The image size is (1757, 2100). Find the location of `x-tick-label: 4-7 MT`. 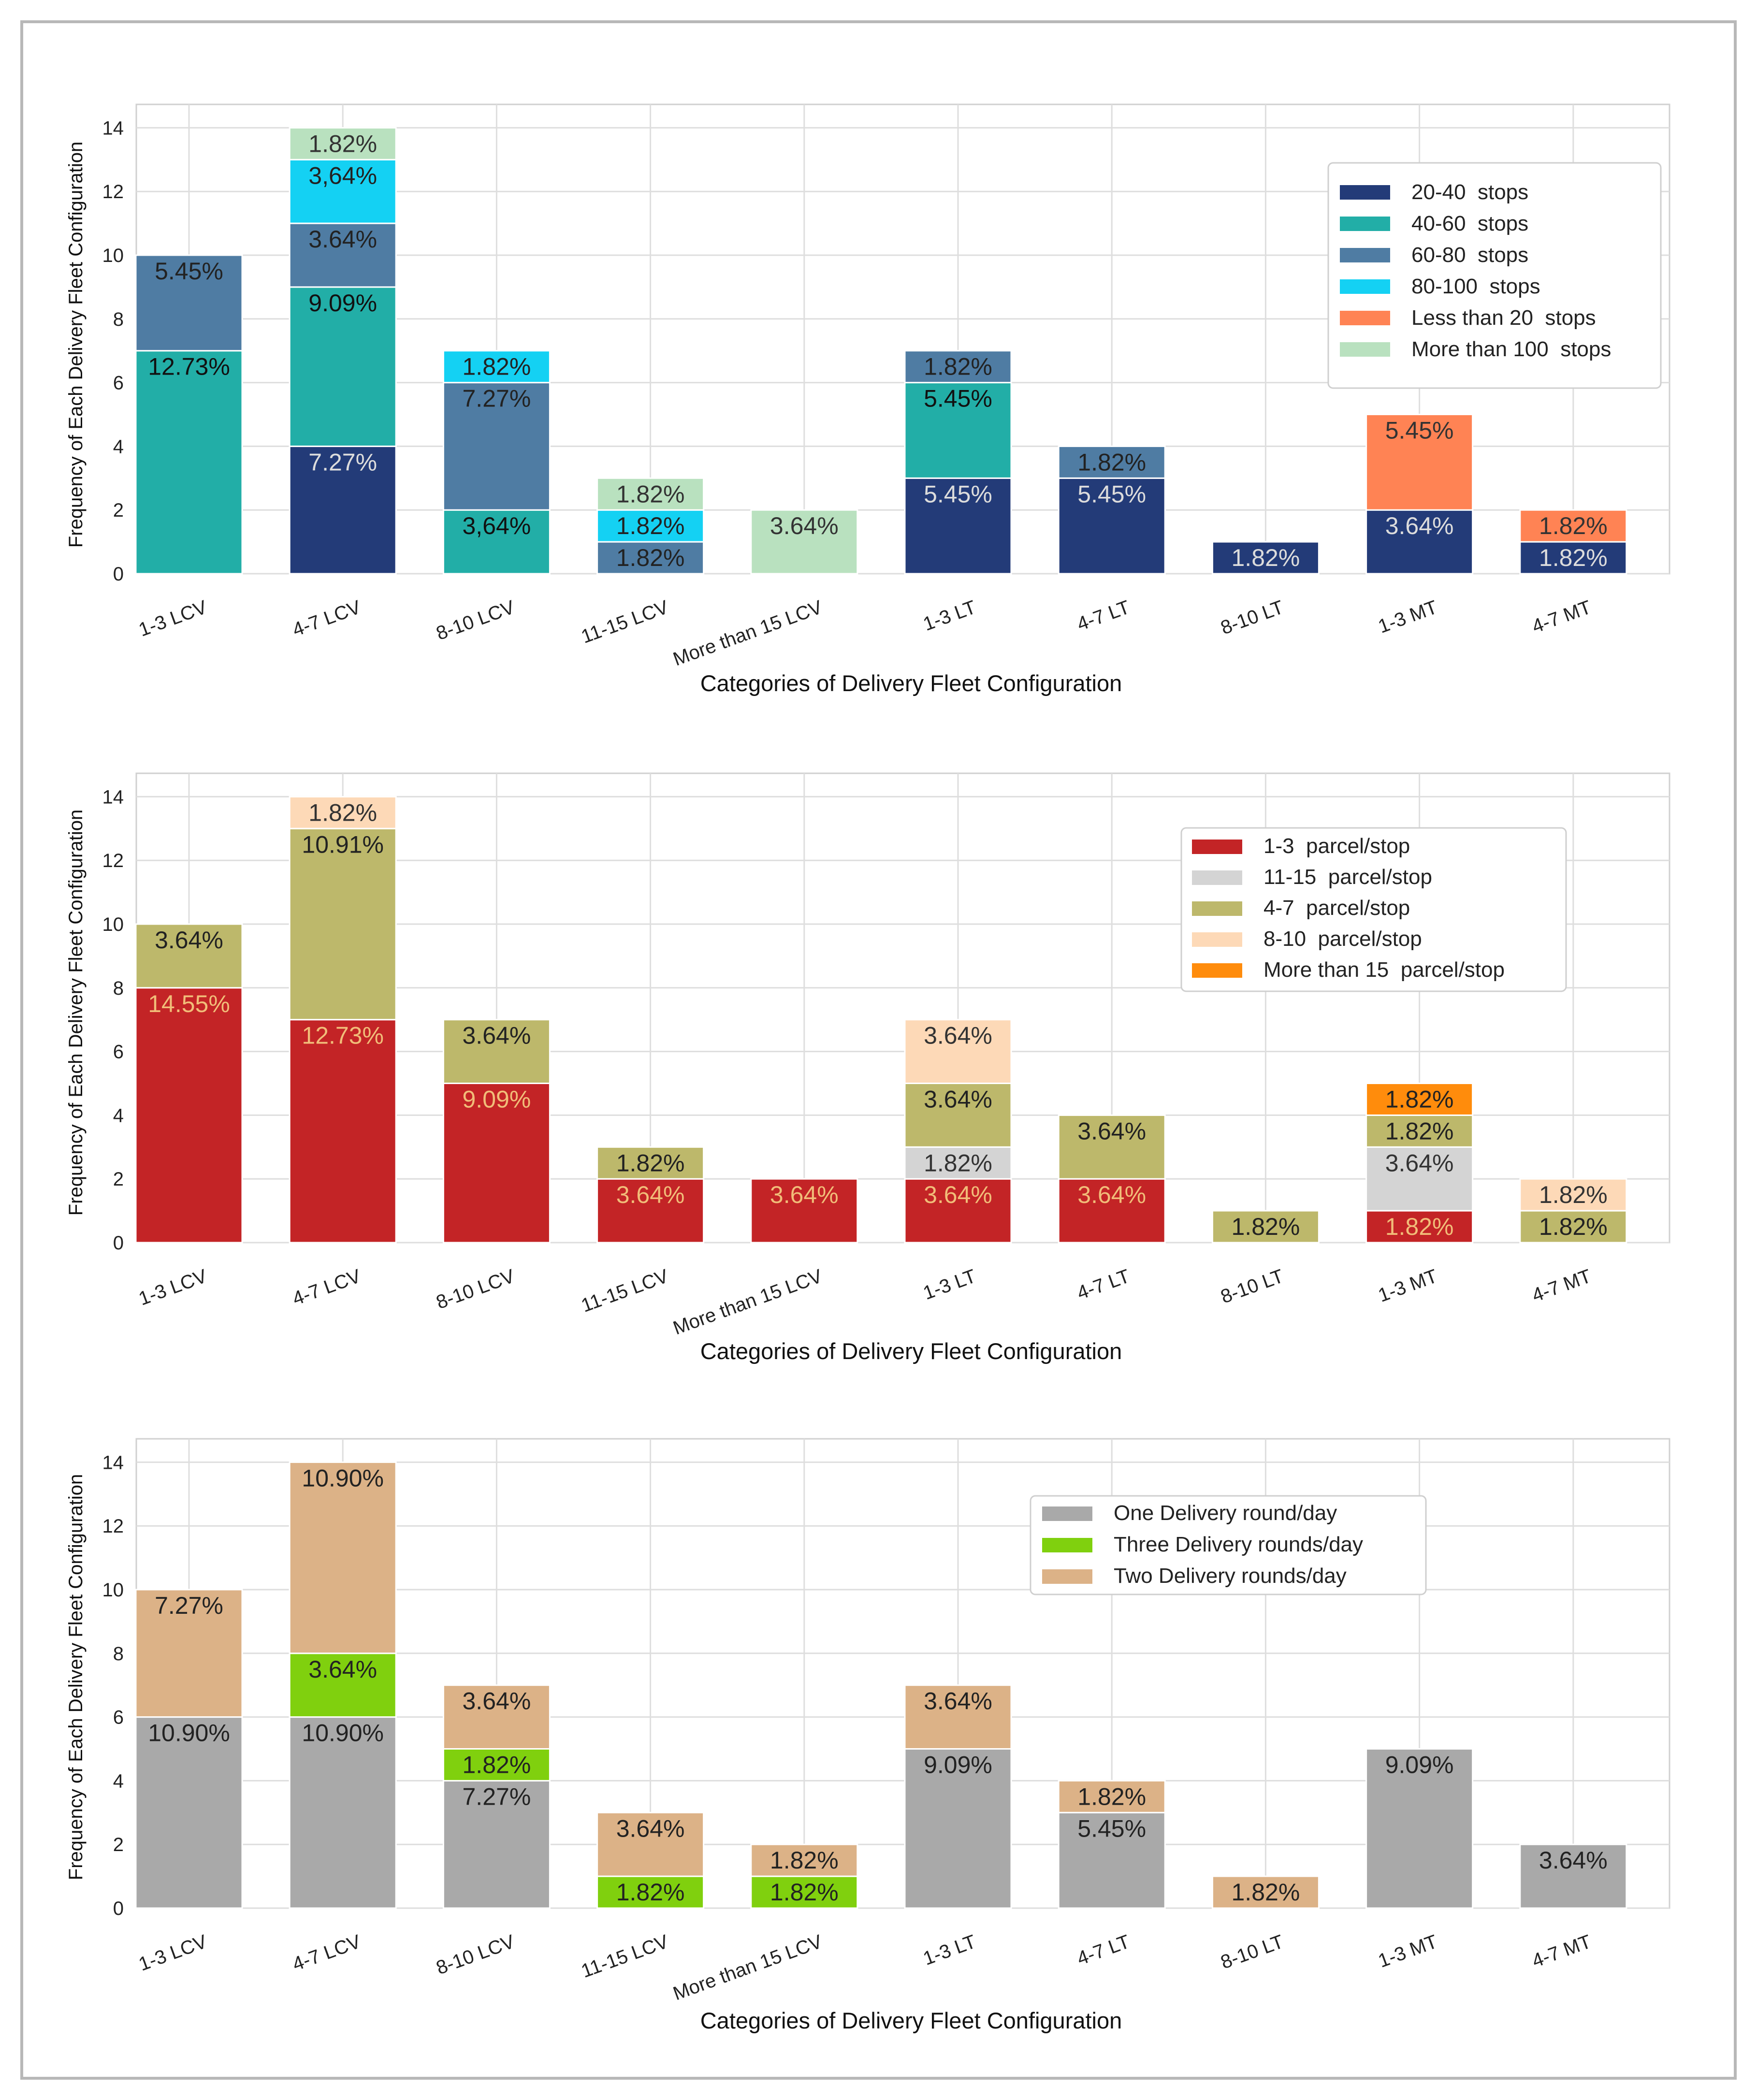

x-tick-label: 4-7 MT is located at coordinates (1561, 1286).